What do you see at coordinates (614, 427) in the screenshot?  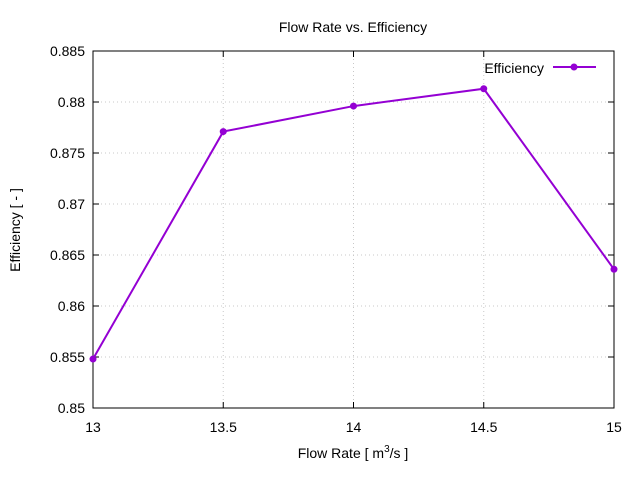 I see `x-tick-label: 15` at bounding box center [614, 427].